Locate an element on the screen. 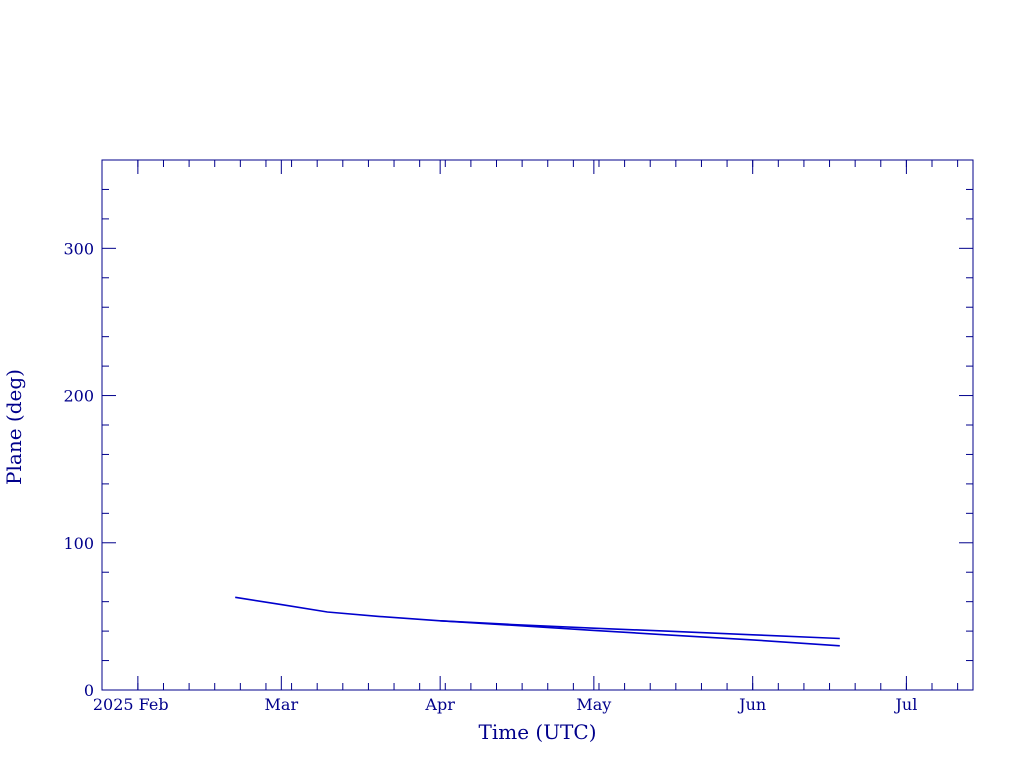 Image resolution: width=1024 pixels, height=773 pixels. x-tick-label: Mar is located at coordinates (282, 704).